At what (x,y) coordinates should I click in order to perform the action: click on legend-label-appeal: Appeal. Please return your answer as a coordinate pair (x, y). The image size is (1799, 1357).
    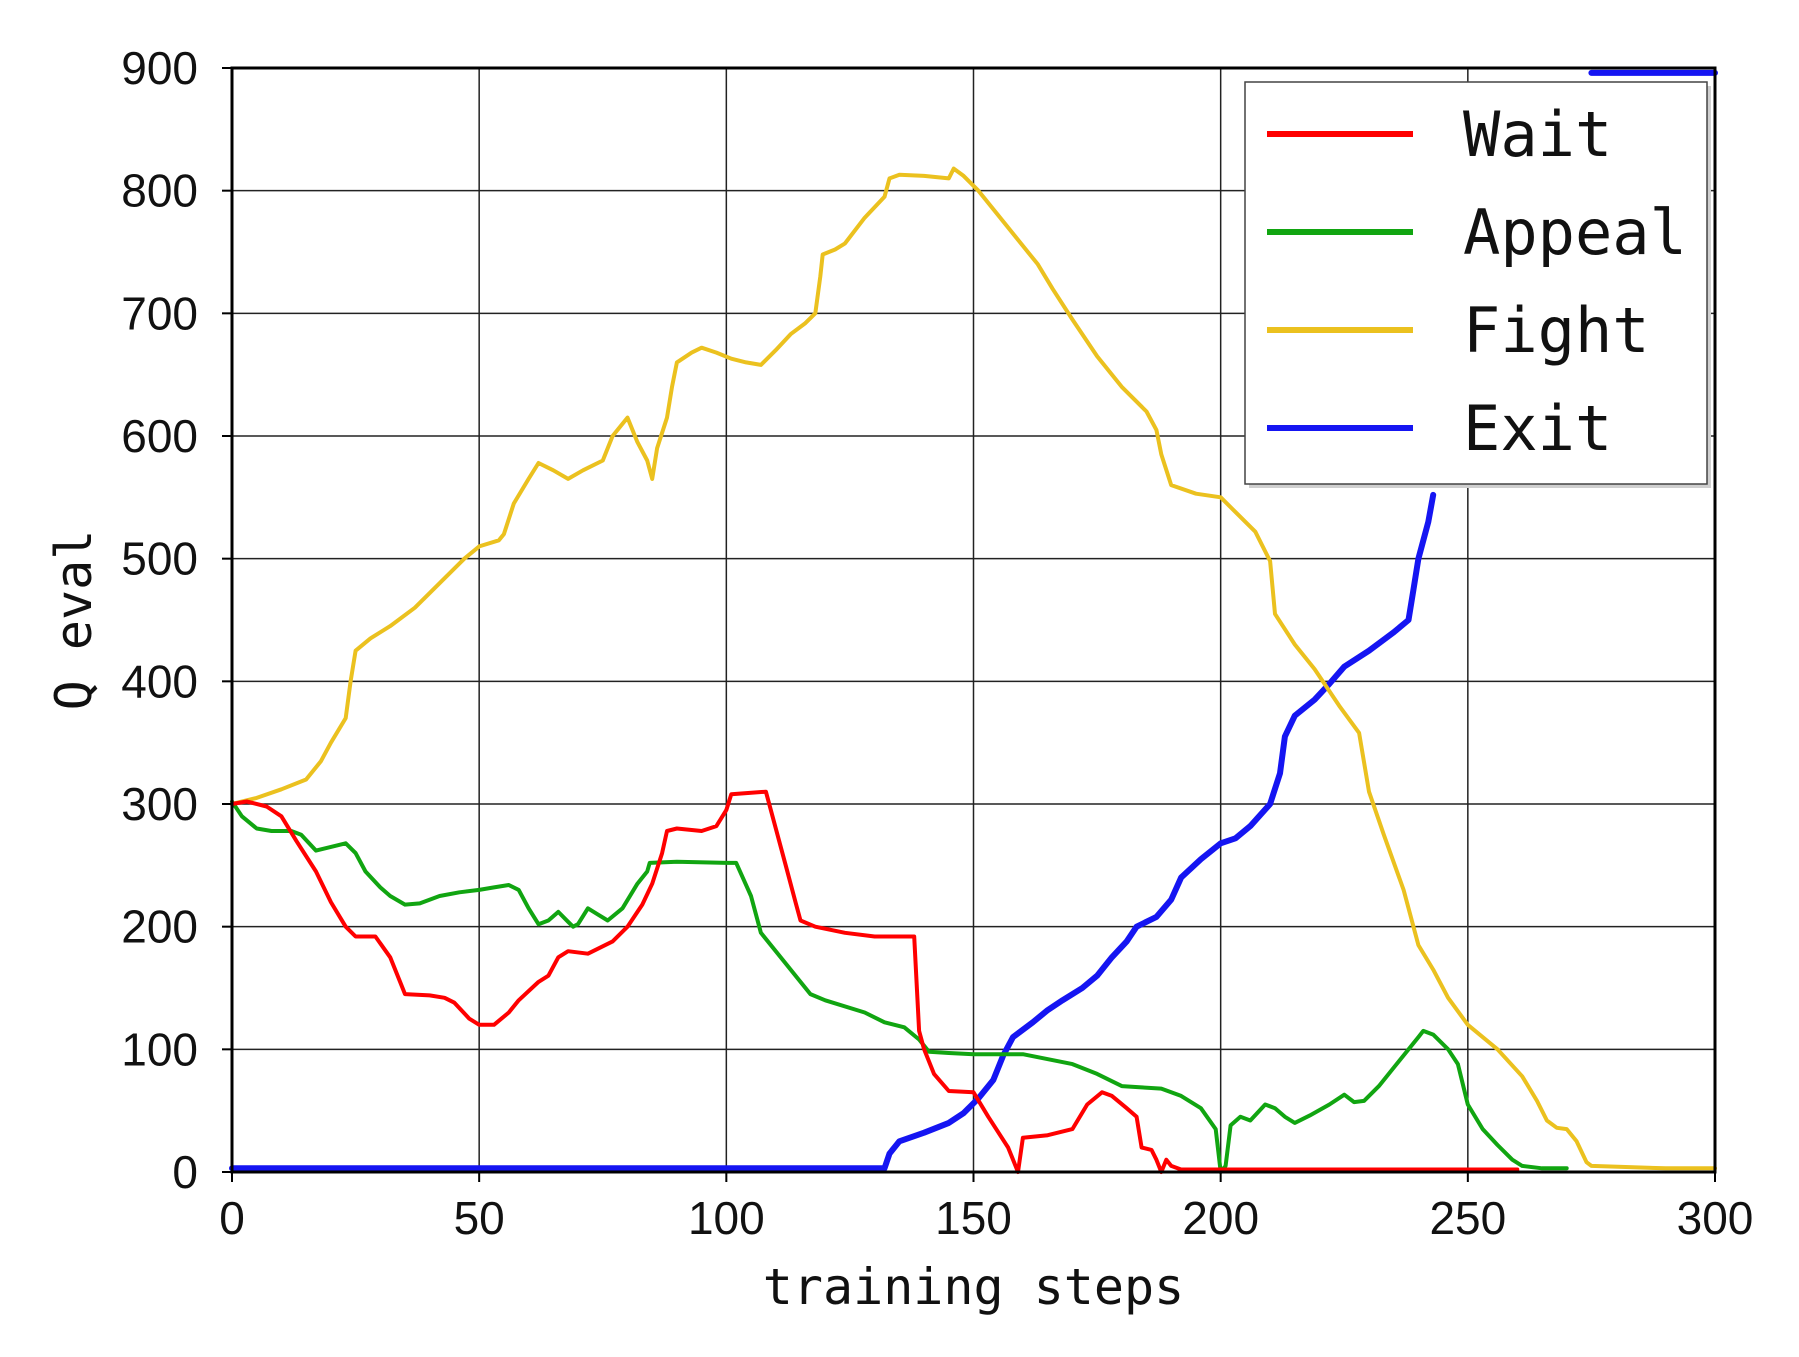
    Looking at the image, I should click on (1575, 232).